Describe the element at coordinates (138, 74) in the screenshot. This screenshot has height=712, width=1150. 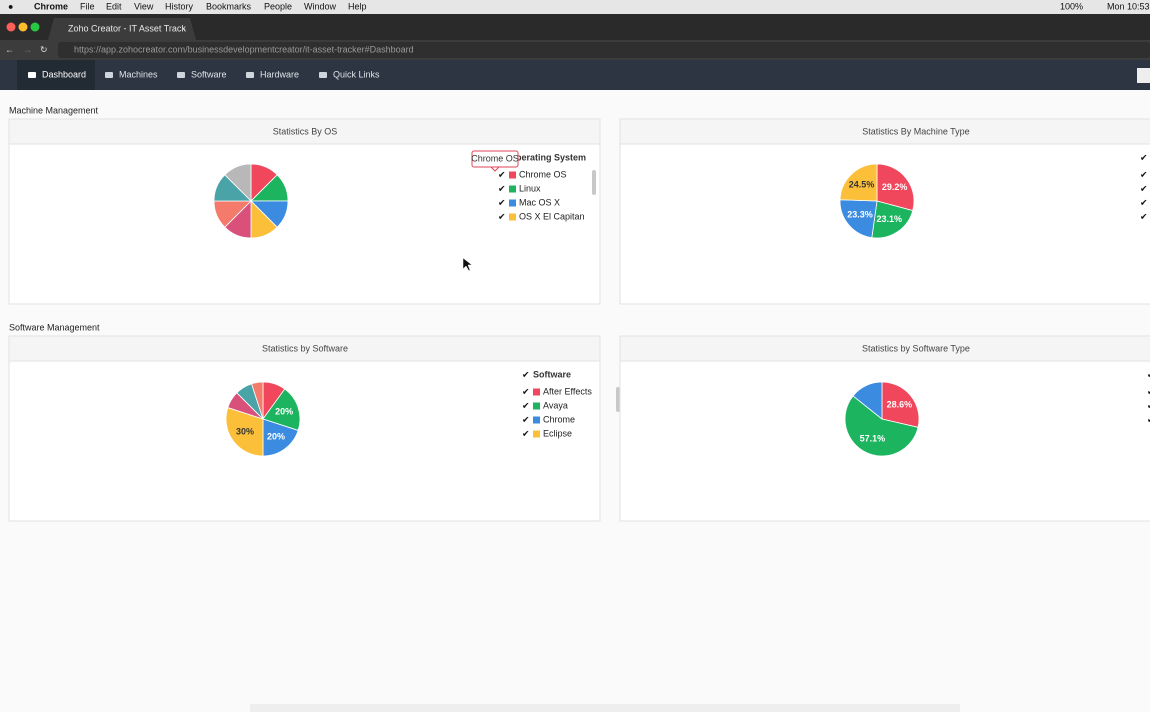
I see `nav-item: Machines` at that location.